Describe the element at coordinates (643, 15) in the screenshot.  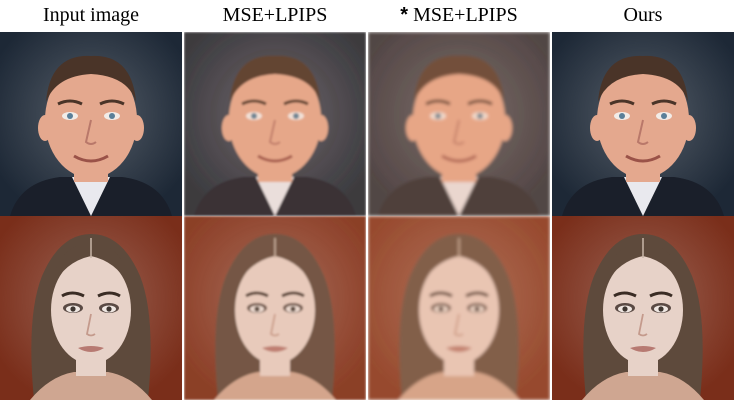
I see `col-title-ours: Ours` at that location.